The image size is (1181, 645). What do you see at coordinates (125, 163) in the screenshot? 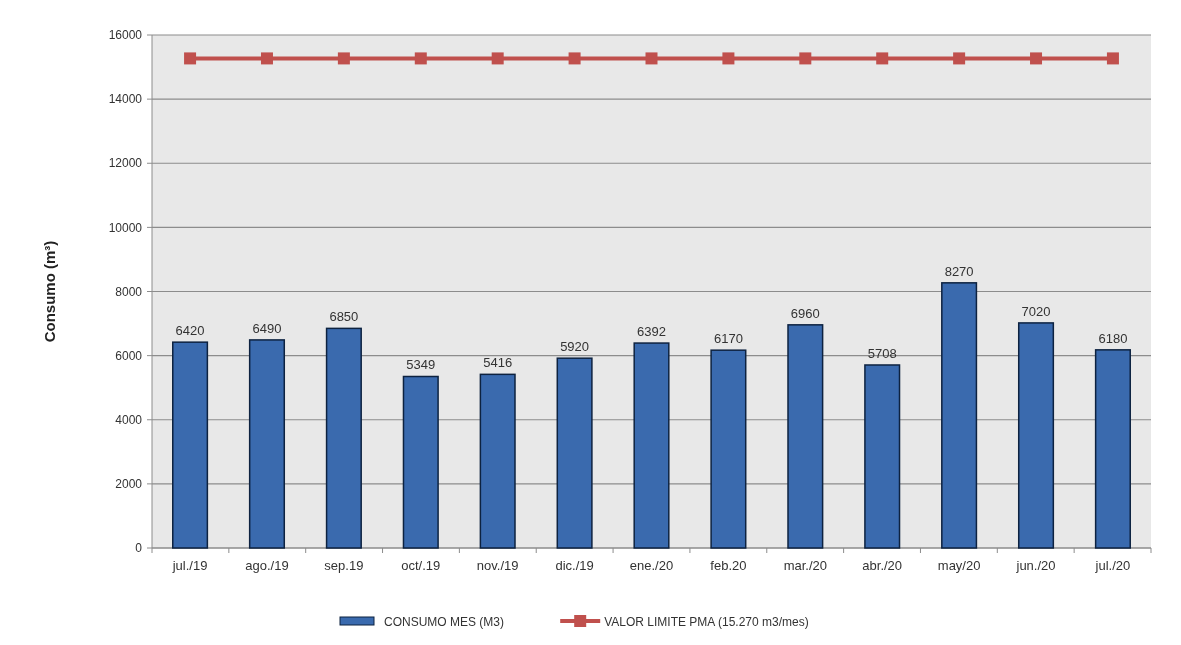
I see `y-tick-label: 12000` at bounding box center [125, 163].